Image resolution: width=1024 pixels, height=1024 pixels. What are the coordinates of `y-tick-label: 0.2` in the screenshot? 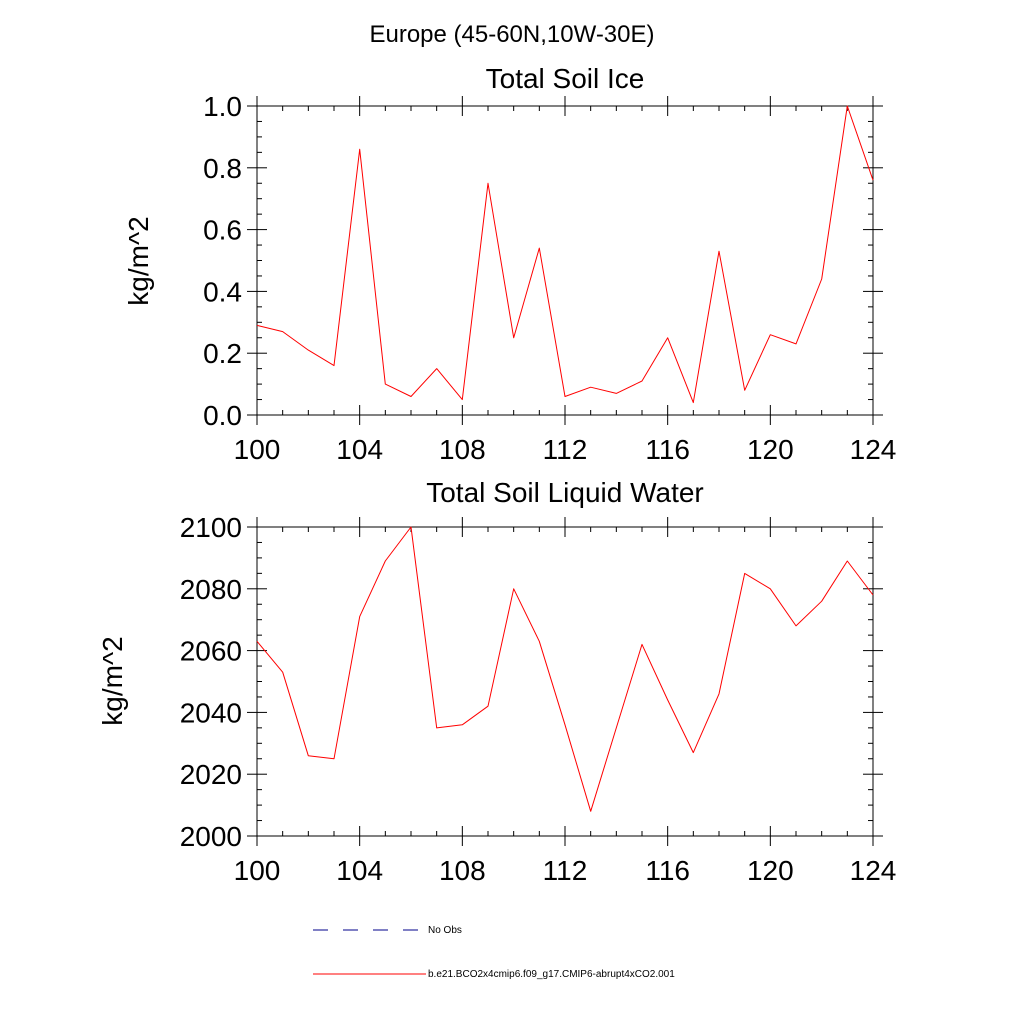 It's located at (222, 353).